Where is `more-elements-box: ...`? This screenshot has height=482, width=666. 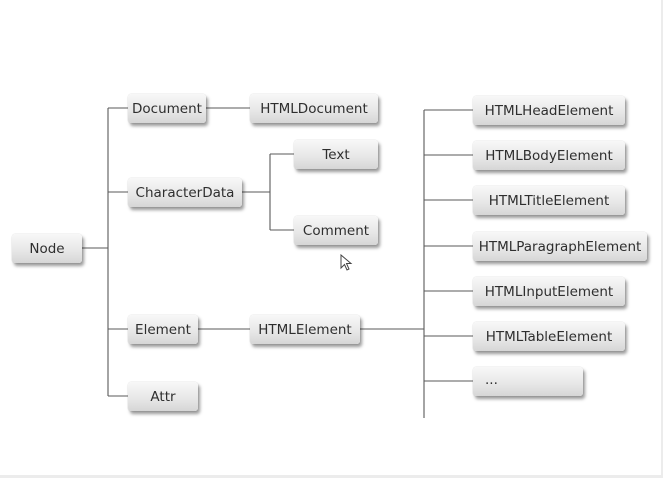 more-elements-box: ... is located at coordinates (528, 381).